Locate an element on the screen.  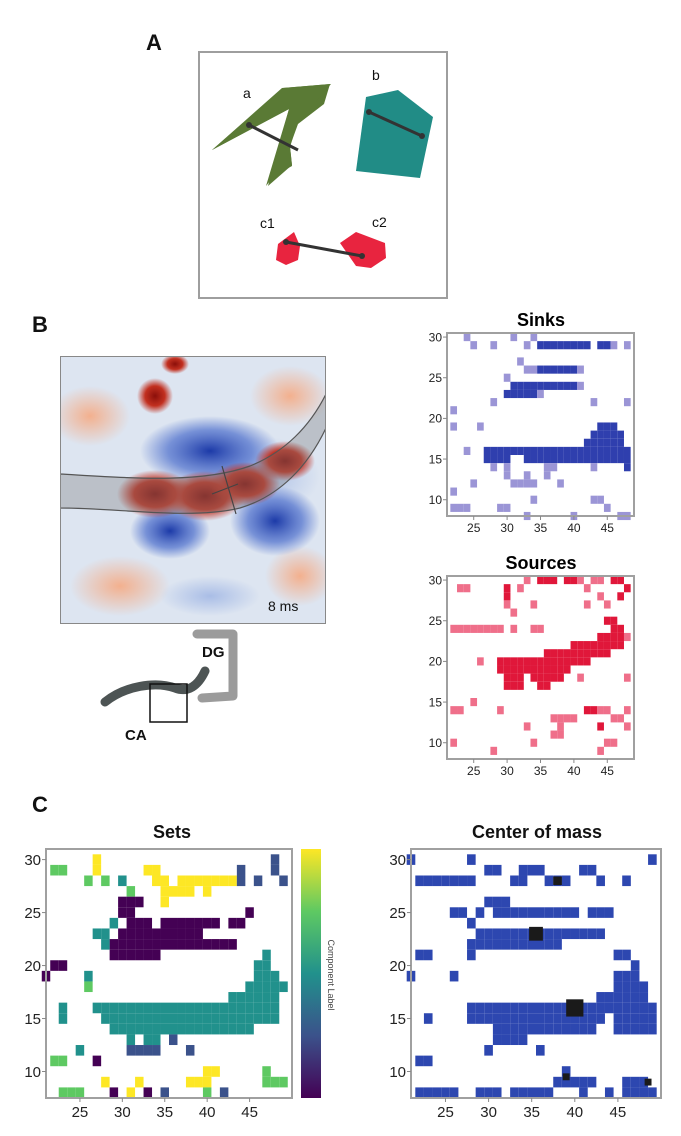
center-of-mass-marker is located at coordinates (648, 1082).